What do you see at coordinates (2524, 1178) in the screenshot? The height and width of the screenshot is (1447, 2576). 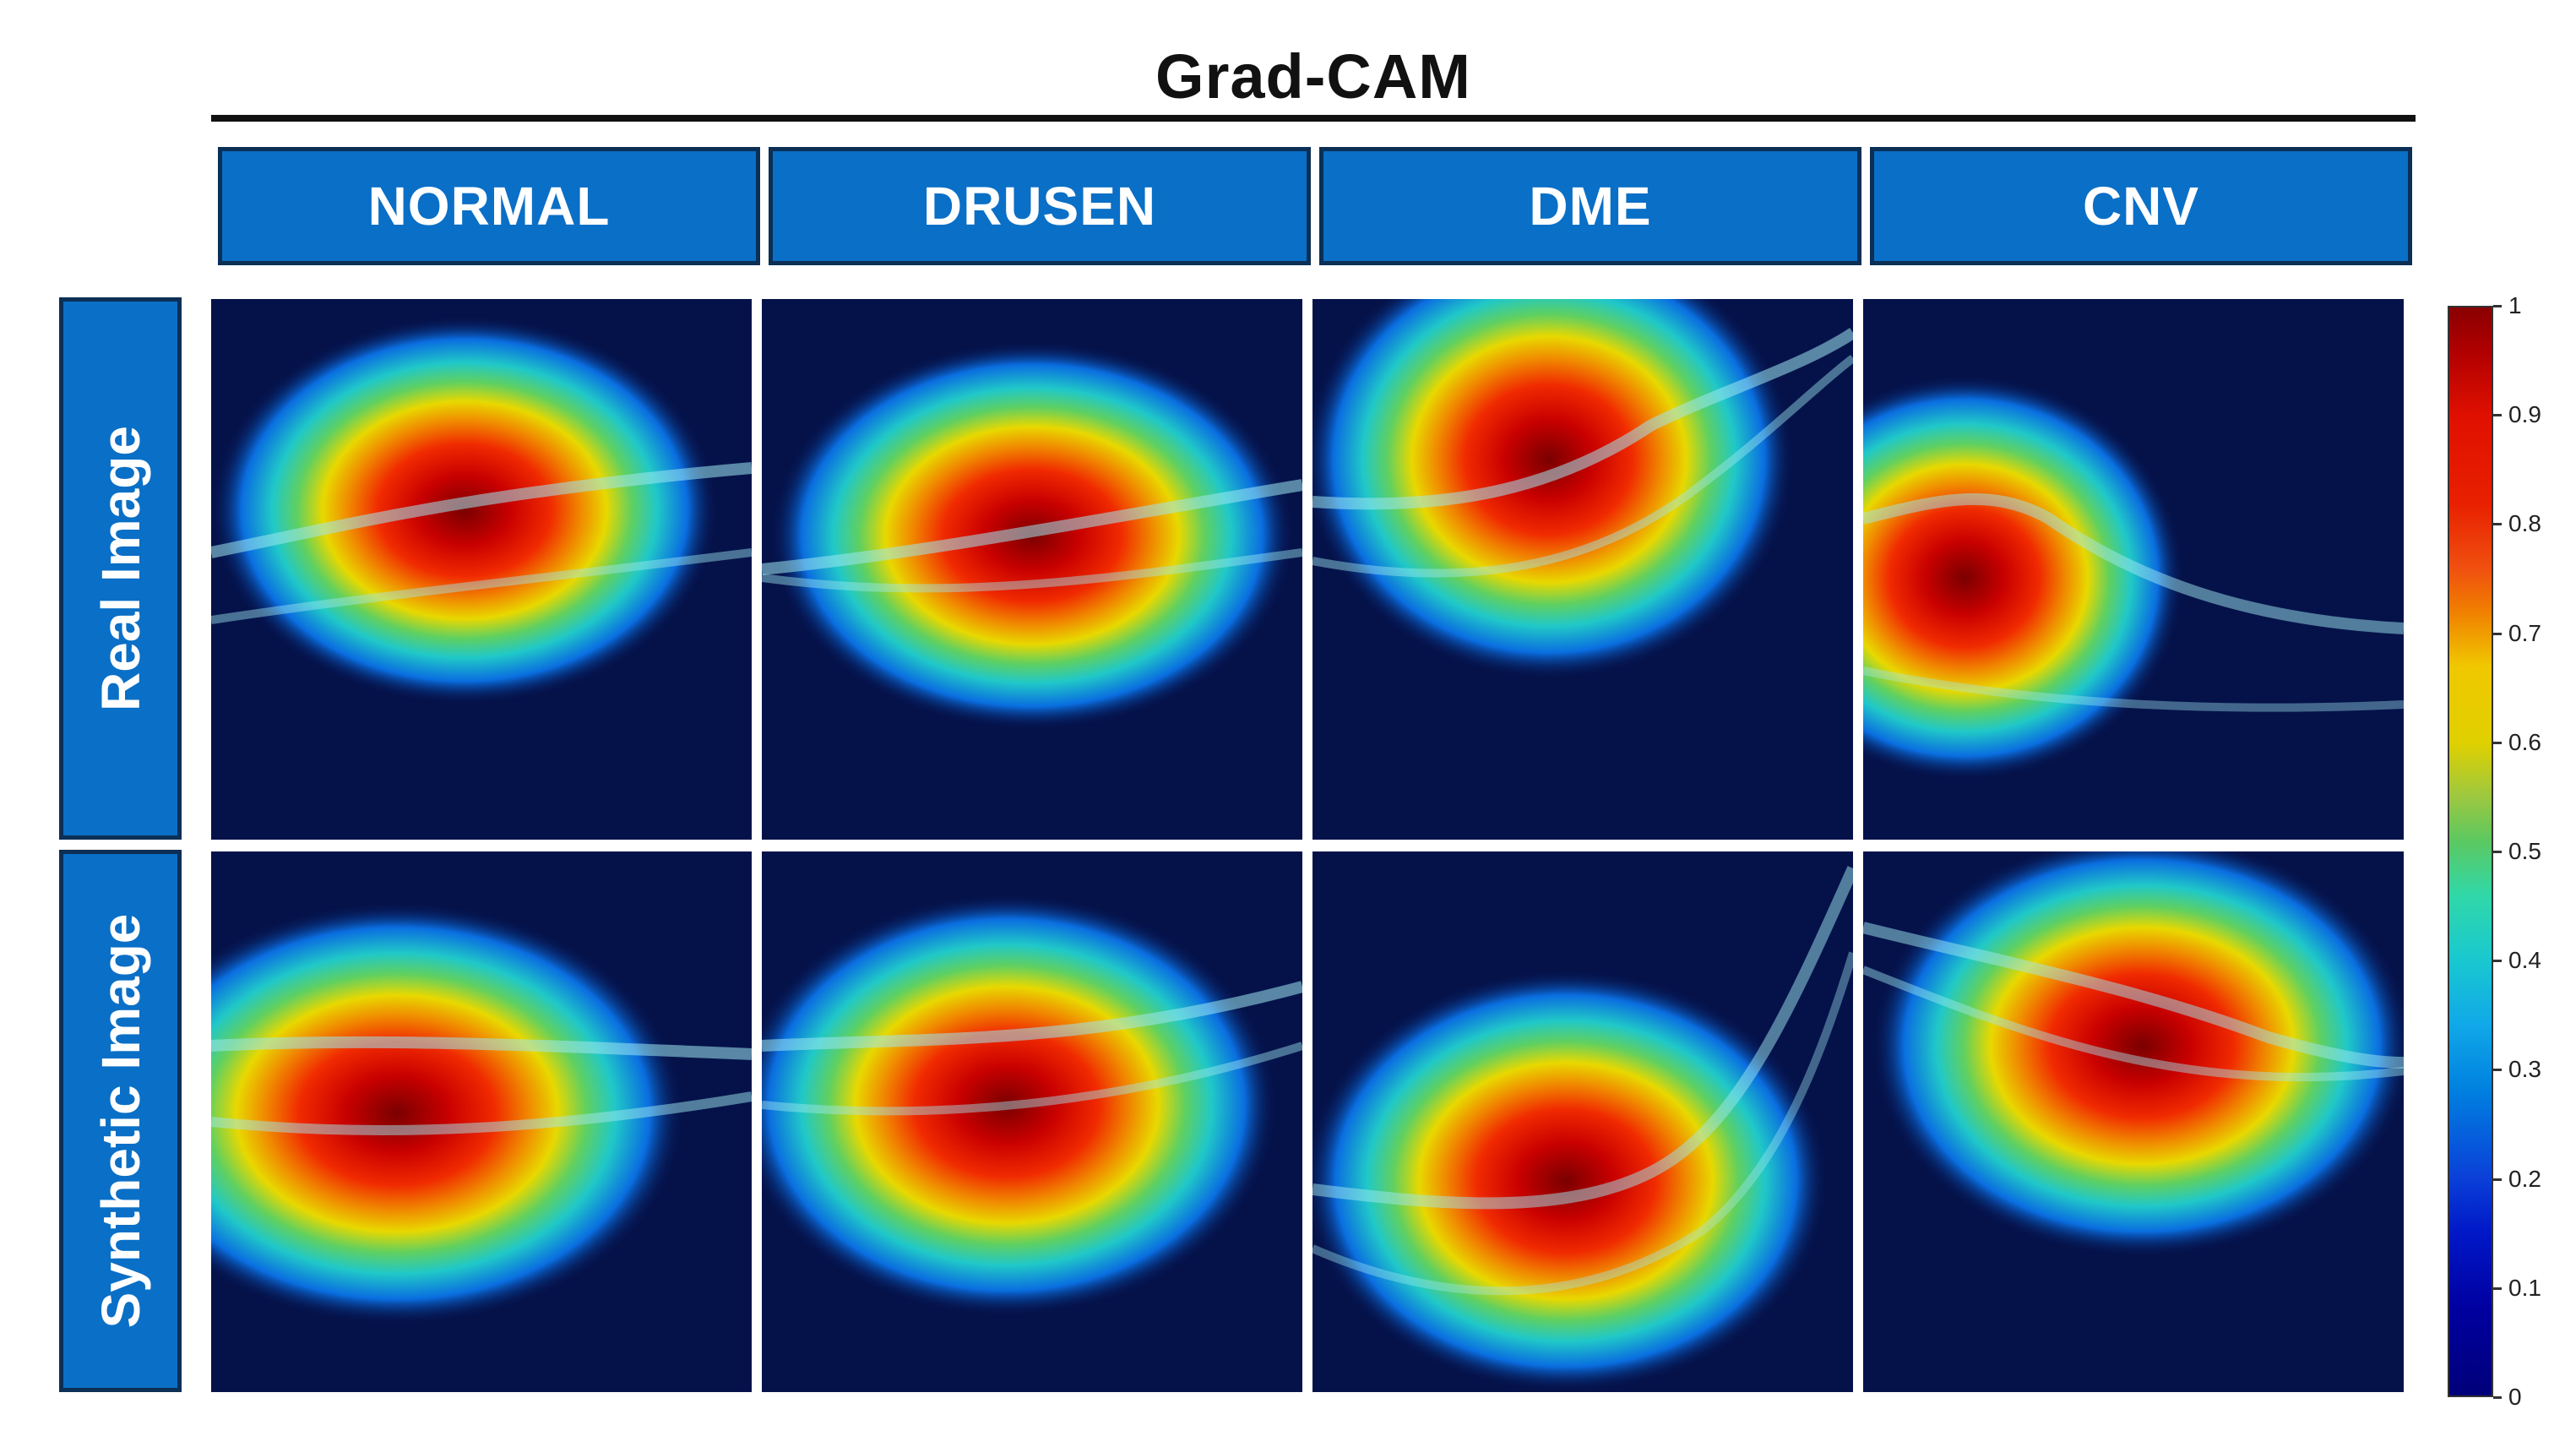 I see `colorbar-tick-label: 0.2` at bounding box center [2524, 1178].